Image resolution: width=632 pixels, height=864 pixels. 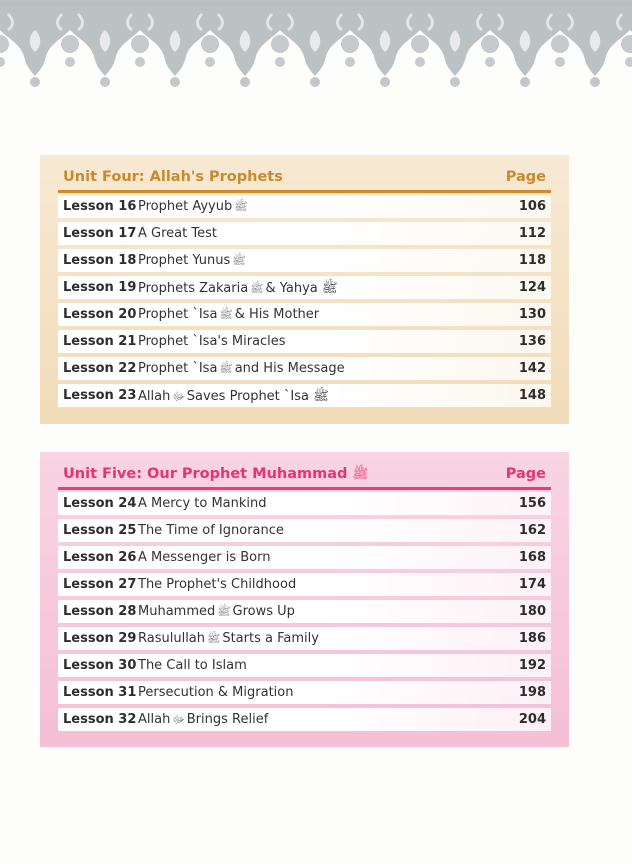 What do you see at coordinates (304, 557) in the screenshot?
I see `lesson-row: Lesson 26 A Messenger is Born 168` at bounding box center [304, 557].